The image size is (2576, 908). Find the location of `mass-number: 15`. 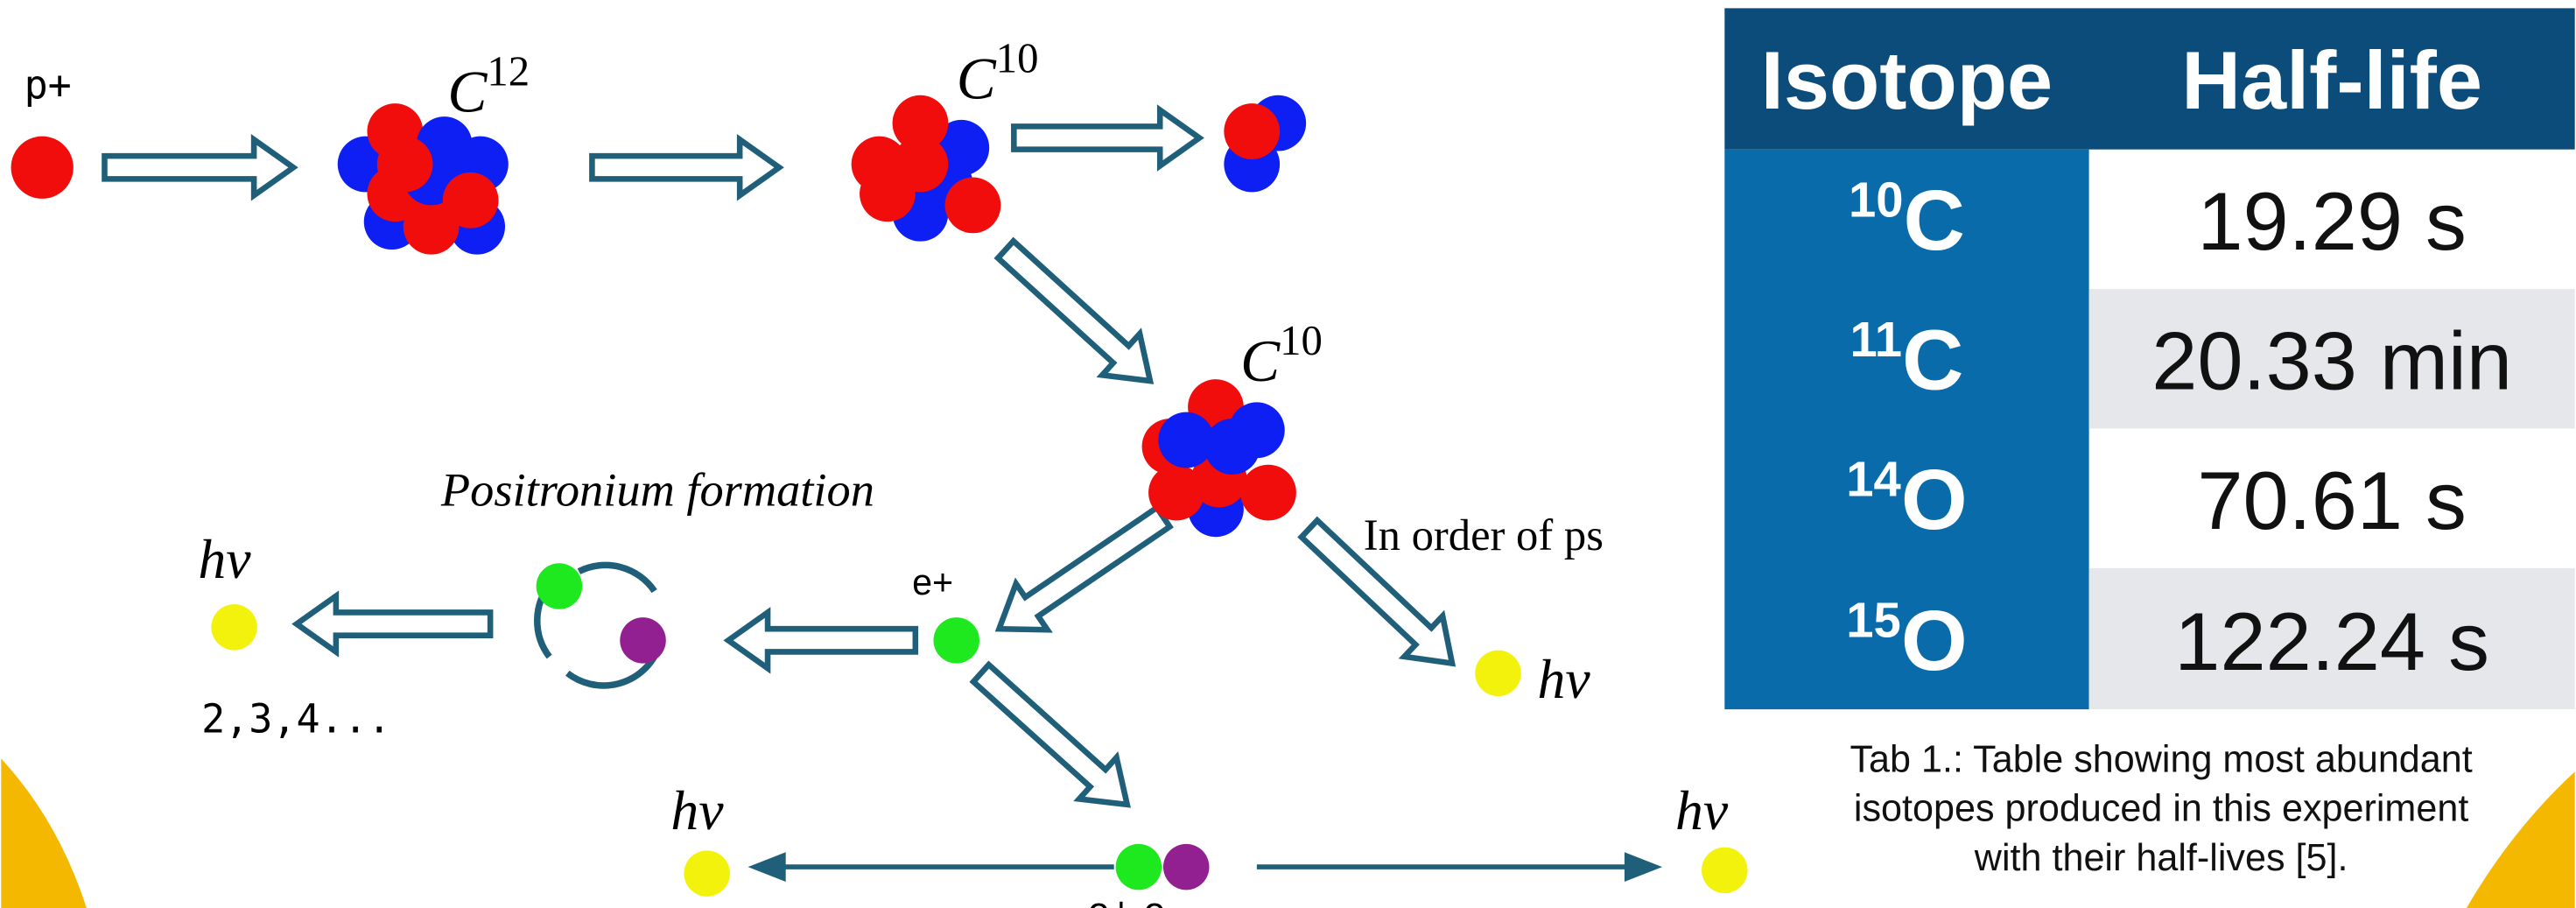

mass-number: 15 is located at coordinates (1874, 620).